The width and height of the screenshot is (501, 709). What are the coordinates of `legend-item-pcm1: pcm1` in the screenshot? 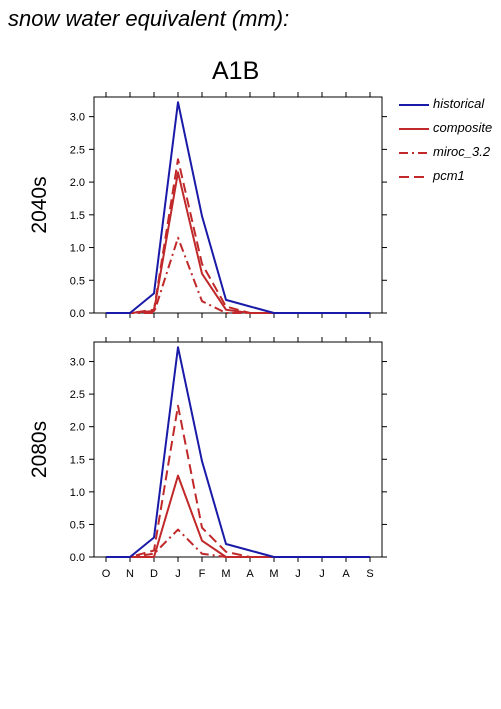 It's located at (450, 180).